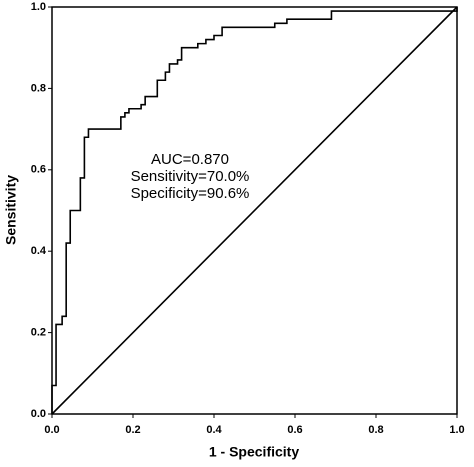 This screenshot has width=474, height=467. I want to click on annotation: AUC=0.870, so click(190, 159).